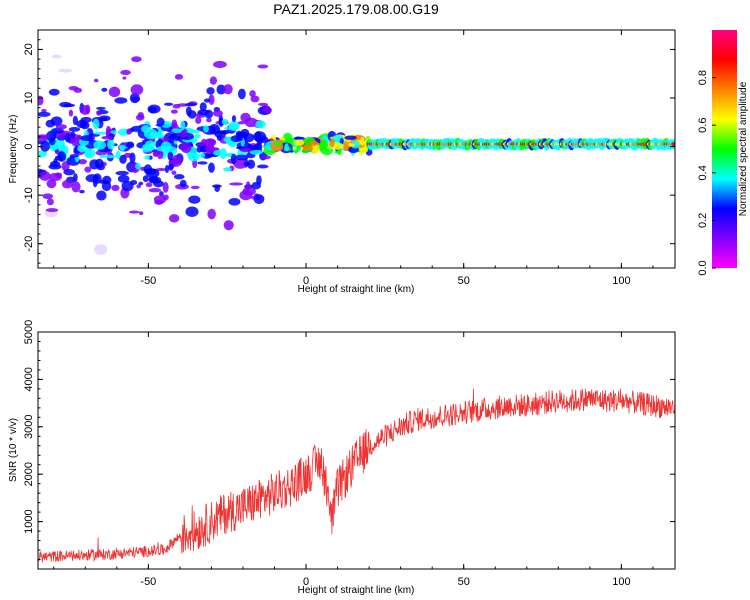  What do you see at coordinates (706, 173) in the screenshot?
I see `colorbar-ticks: 0.0 0.2 0.4 0.6 0.8` at bounding box center [706, 173].